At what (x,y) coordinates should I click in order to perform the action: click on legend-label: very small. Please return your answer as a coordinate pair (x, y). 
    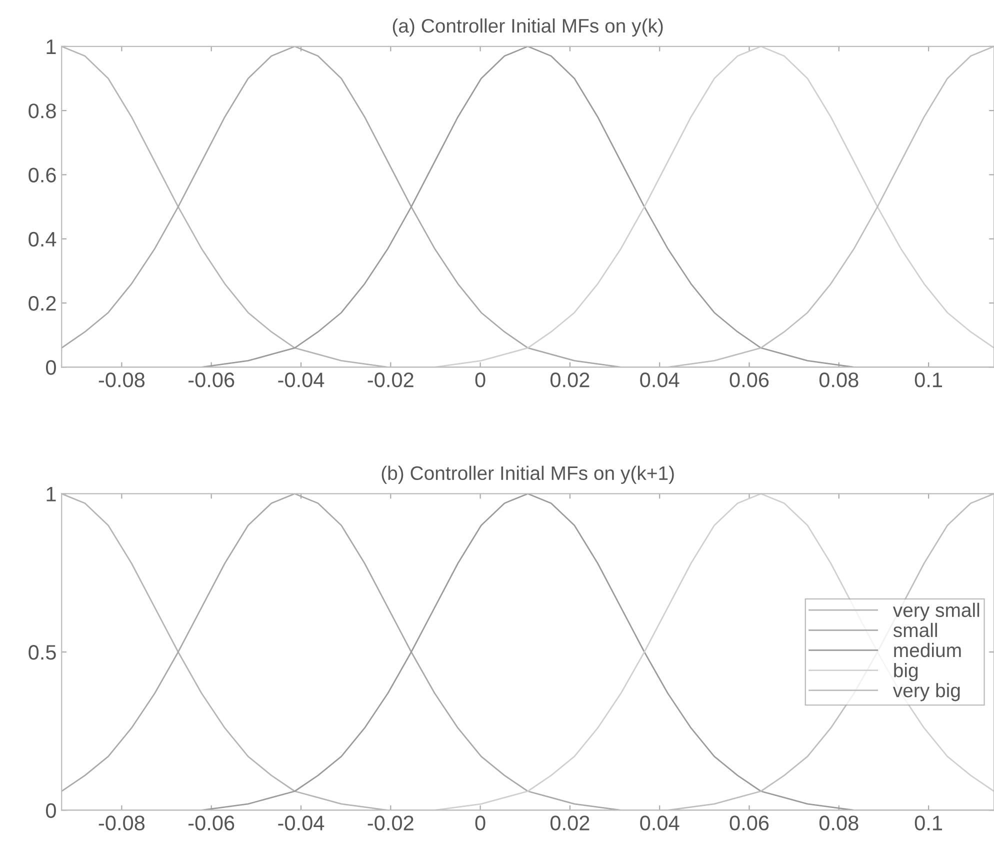
    Looking at the image, I should click on (936, 611).